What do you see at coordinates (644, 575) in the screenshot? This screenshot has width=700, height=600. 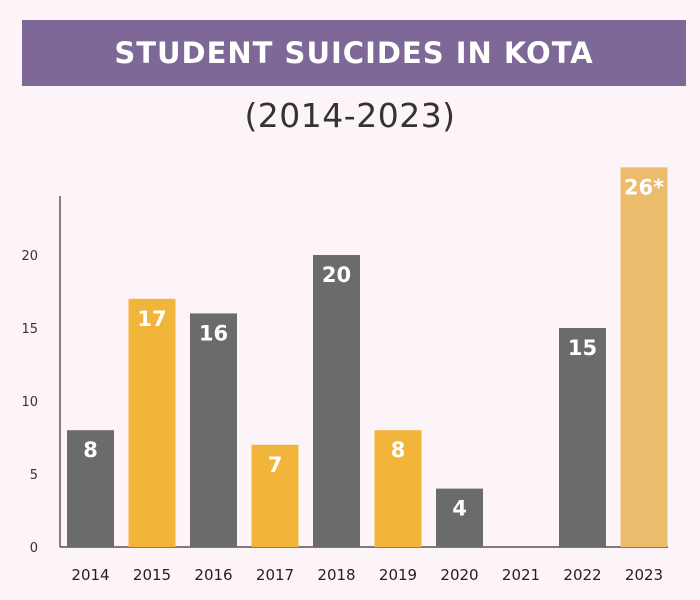 I see `x-tick-label: 2023` at bounding box center [644, 575].